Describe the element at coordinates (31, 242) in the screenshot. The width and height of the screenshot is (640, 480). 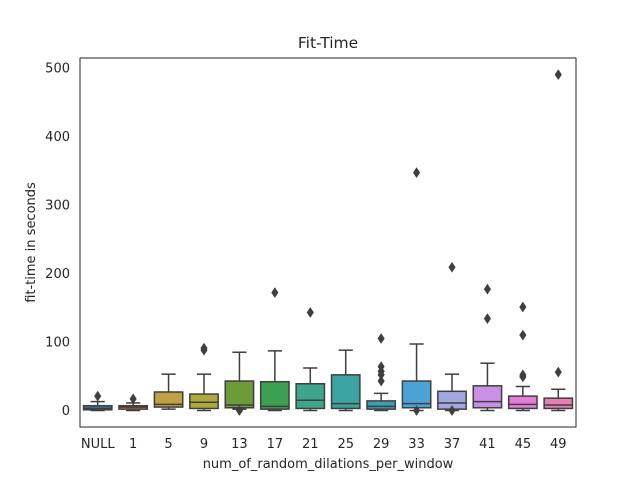
I see `y-axis-title: fit-time in seconds` at that location.